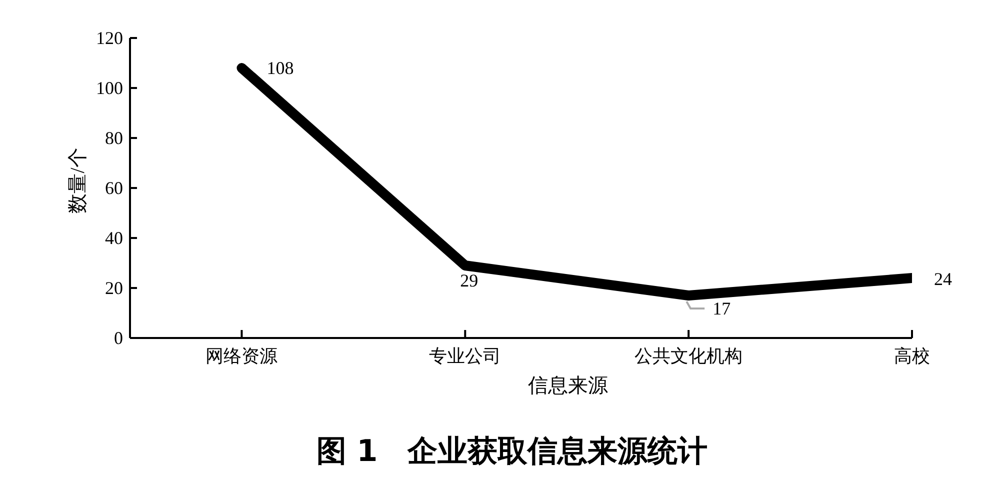 The width and height of the screenshot is (991, 484). What do you see at coordinates (465, 356) in the screenshot?
I see `x-tick-label: 专业公司` at bounding box center [465, 356].